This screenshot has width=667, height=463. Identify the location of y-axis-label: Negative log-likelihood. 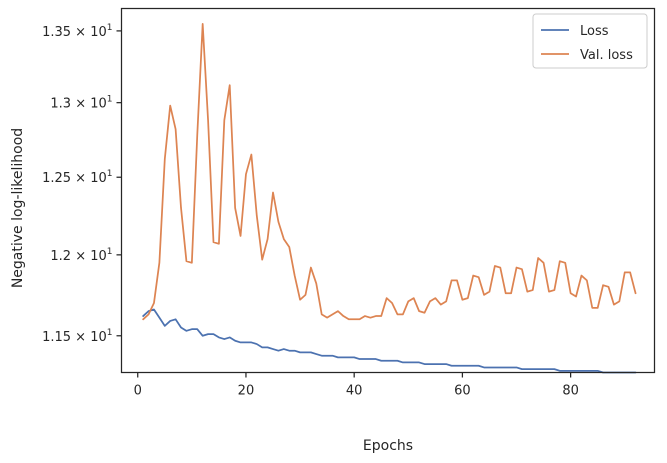
(18, 208).